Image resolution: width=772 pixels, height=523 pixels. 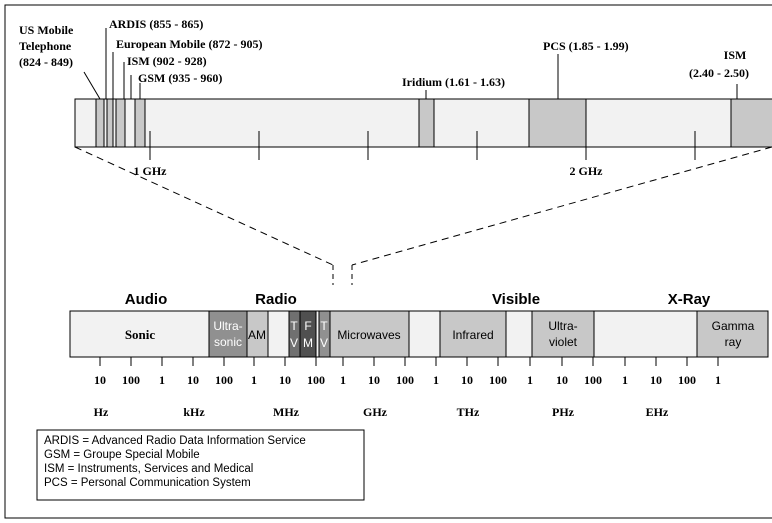 What do you see at coordinates (307, 326) in the screenshot?
I see `band-label-fm-a: F` at bounding box center [307, 326].